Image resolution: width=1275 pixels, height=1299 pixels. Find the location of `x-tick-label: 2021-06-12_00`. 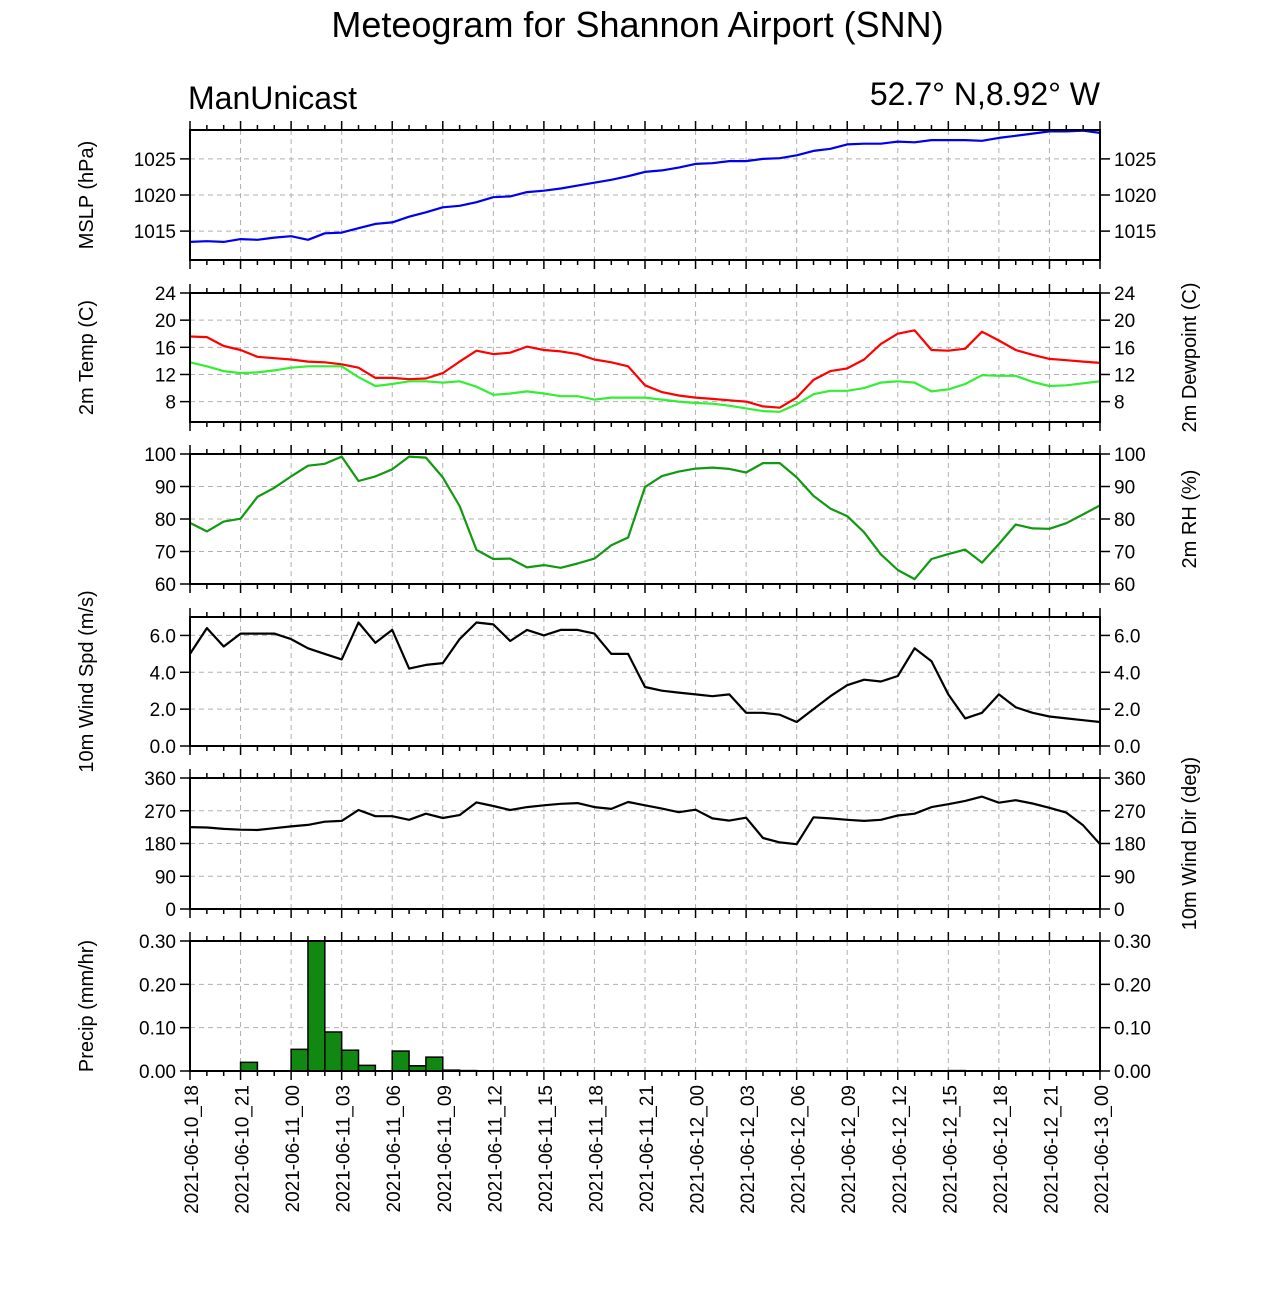

x-tick-label: 2021-06-12_00 is located at coordinates (698, 1149).